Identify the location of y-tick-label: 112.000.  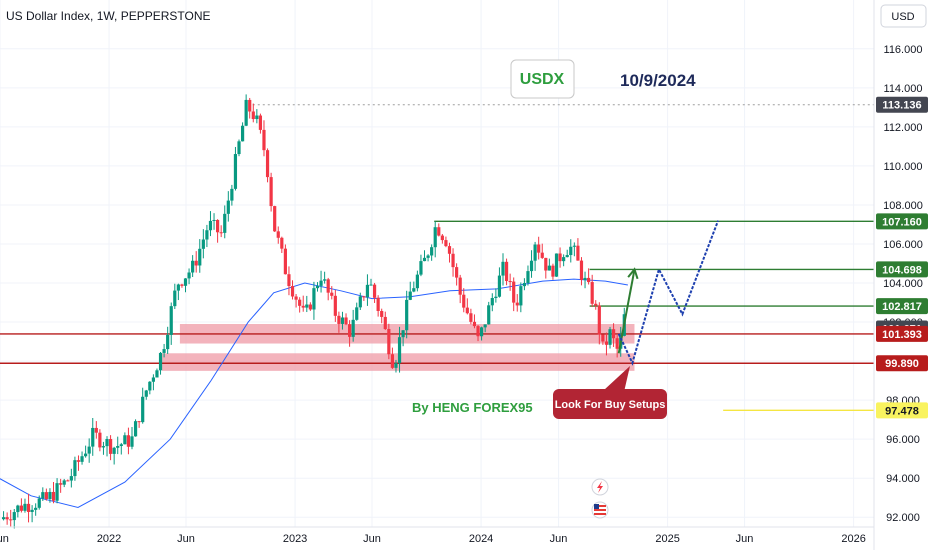
(903, 128).